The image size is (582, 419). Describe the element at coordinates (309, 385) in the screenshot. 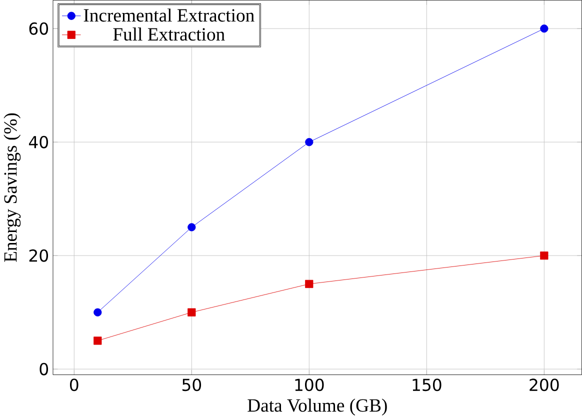

I see `x-tick-label: 100` at that location.